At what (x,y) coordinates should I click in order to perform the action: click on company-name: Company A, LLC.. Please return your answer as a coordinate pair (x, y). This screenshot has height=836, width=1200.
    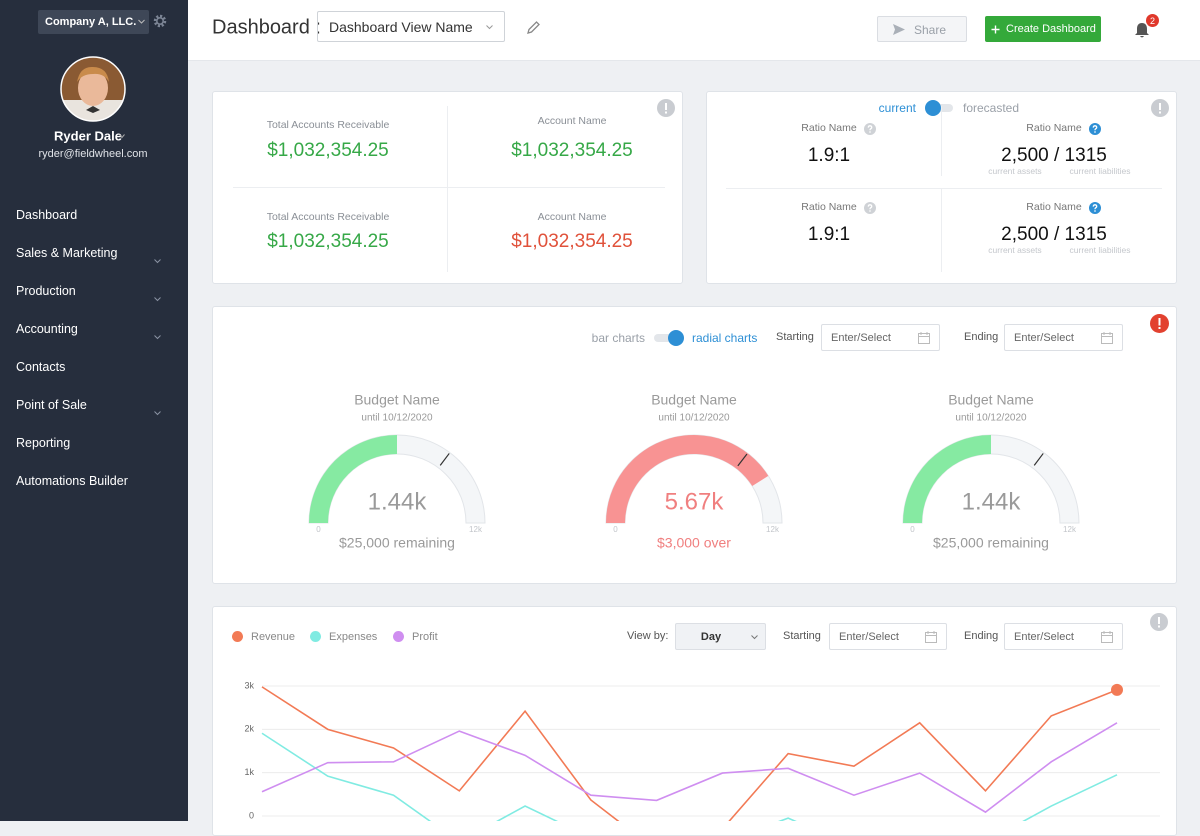
    Looking at the image, I should click on (91, 22).